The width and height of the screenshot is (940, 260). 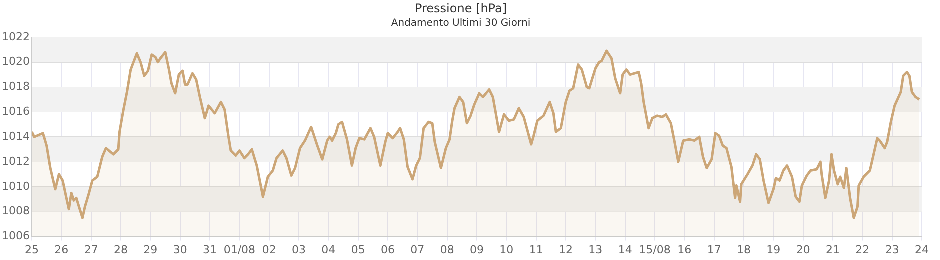 What do you see at coordinates (417, 249) in the screenshot?
I see `x-tick-label: 07` at bounding box center [417, 249].